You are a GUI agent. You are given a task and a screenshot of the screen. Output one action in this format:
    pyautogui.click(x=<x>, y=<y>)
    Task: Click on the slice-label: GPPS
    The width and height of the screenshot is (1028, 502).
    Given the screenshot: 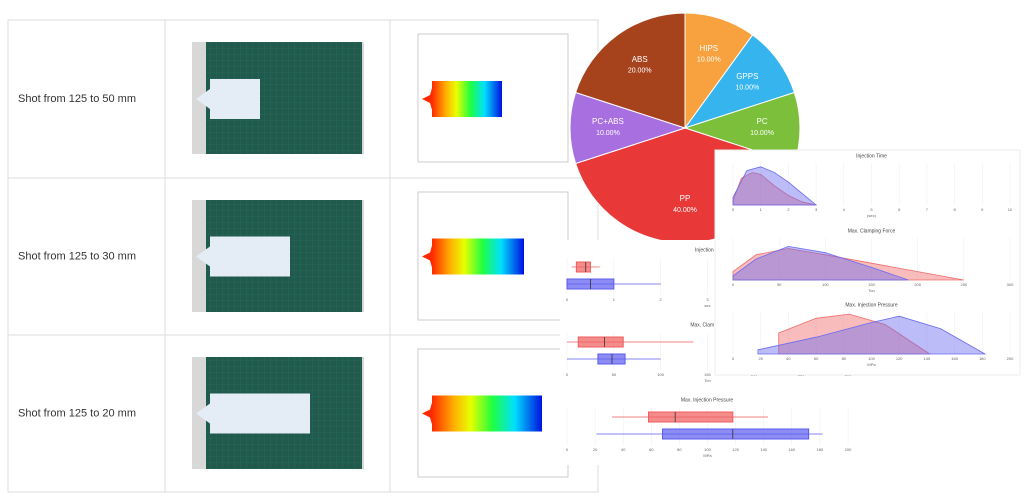 What is the action you would take?
    pyautogui.click(x=747, y=76)
    